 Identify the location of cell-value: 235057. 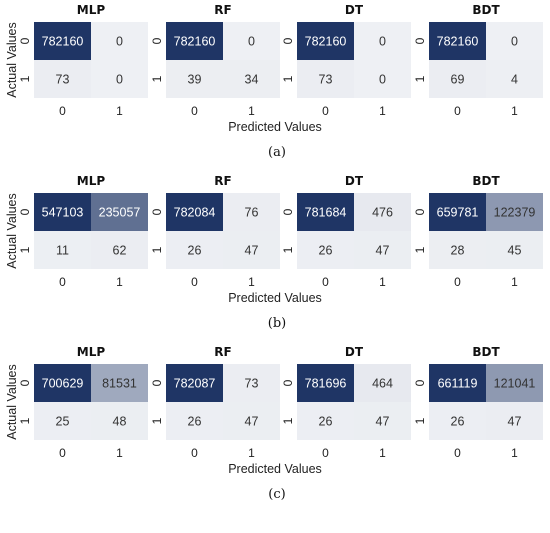
(120, 213).